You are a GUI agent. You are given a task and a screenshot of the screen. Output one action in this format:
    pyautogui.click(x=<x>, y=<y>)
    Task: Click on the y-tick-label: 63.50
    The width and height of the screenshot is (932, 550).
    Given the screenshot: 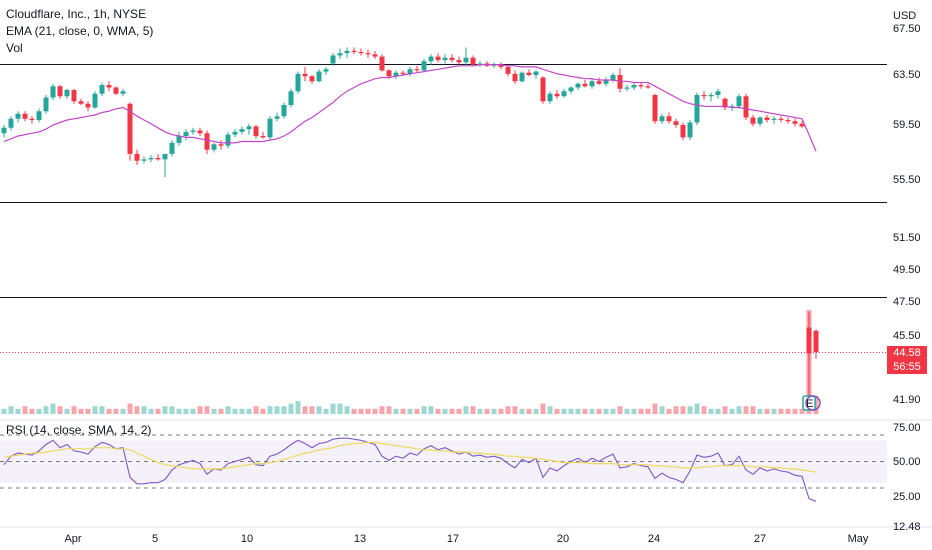 What is the action you would take?
    pyautogui.click(x=907, y=75)
    